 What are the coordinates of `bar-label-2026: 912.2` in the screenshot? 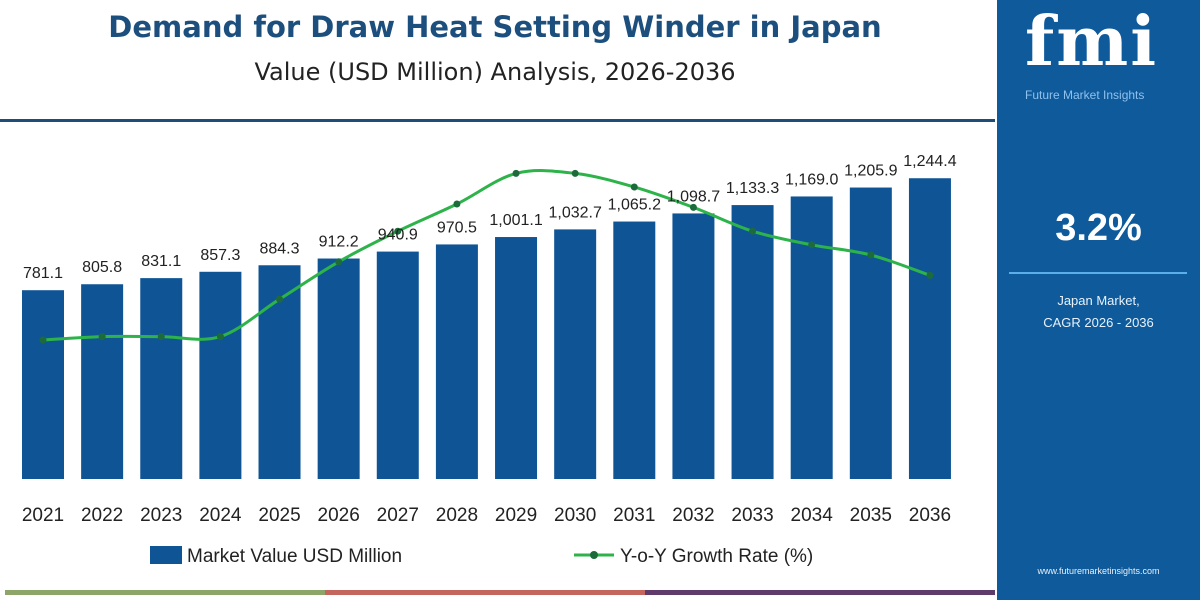 It's located at (339, 242).